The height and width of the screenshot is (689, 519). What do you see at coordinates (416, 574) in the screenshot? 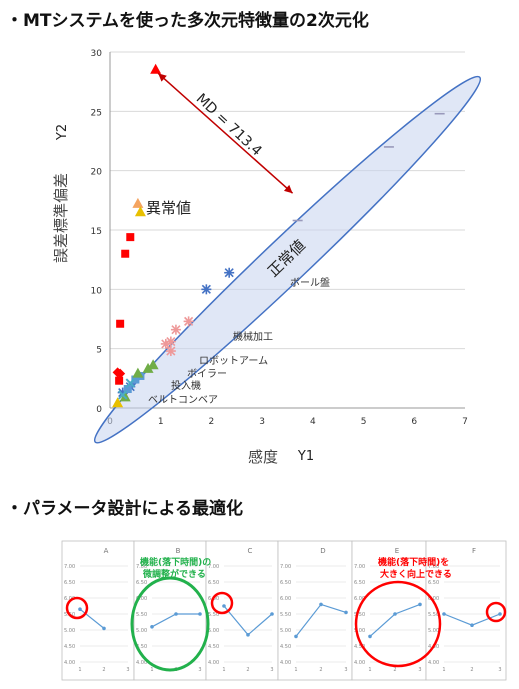
I see `annotation-red-line2: 大きく向上できる` at bounding box center [416, 574].